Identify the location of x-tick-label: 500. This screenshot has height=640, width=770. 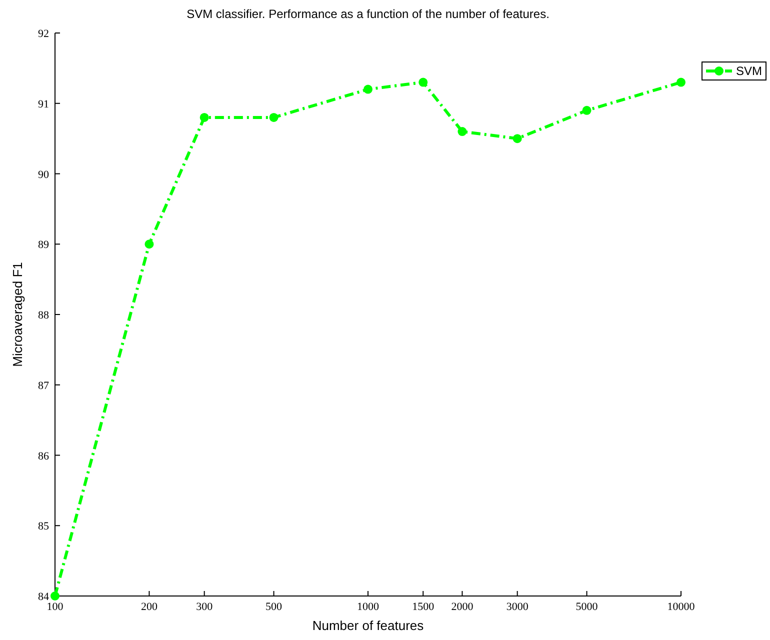
(274, 607).